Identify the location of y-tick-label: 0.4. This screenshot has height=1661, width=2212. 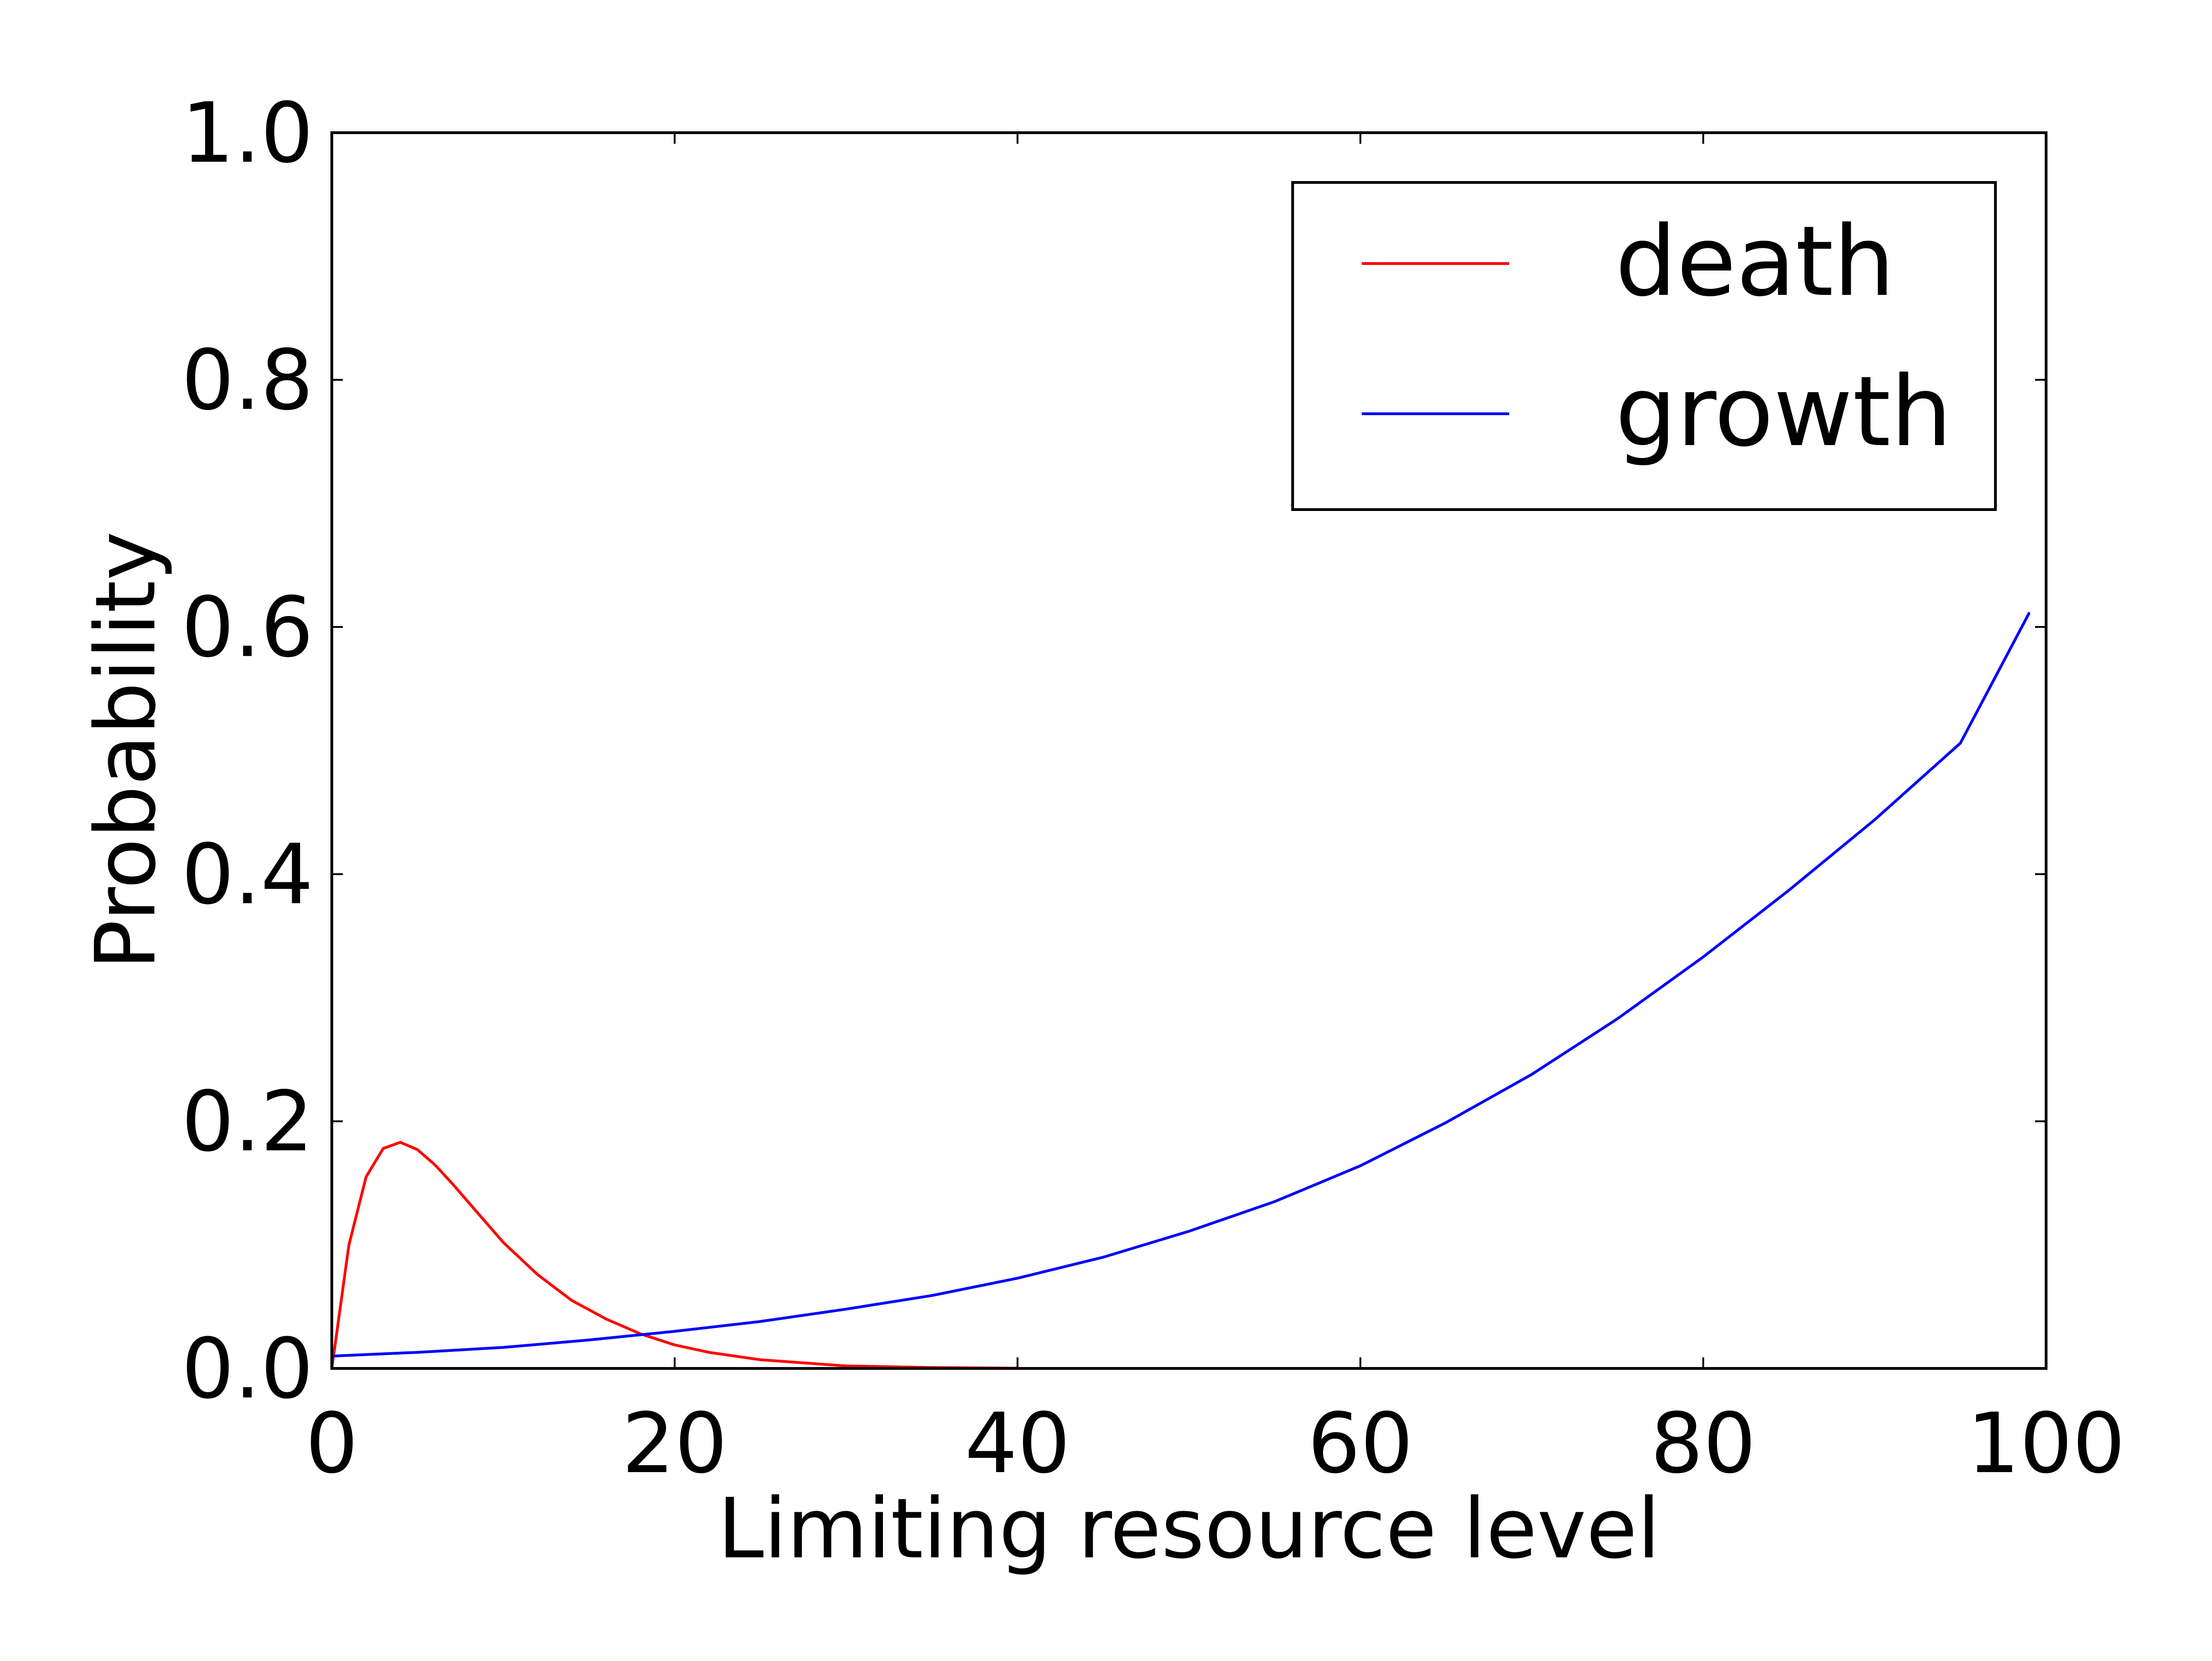
(247, 875).